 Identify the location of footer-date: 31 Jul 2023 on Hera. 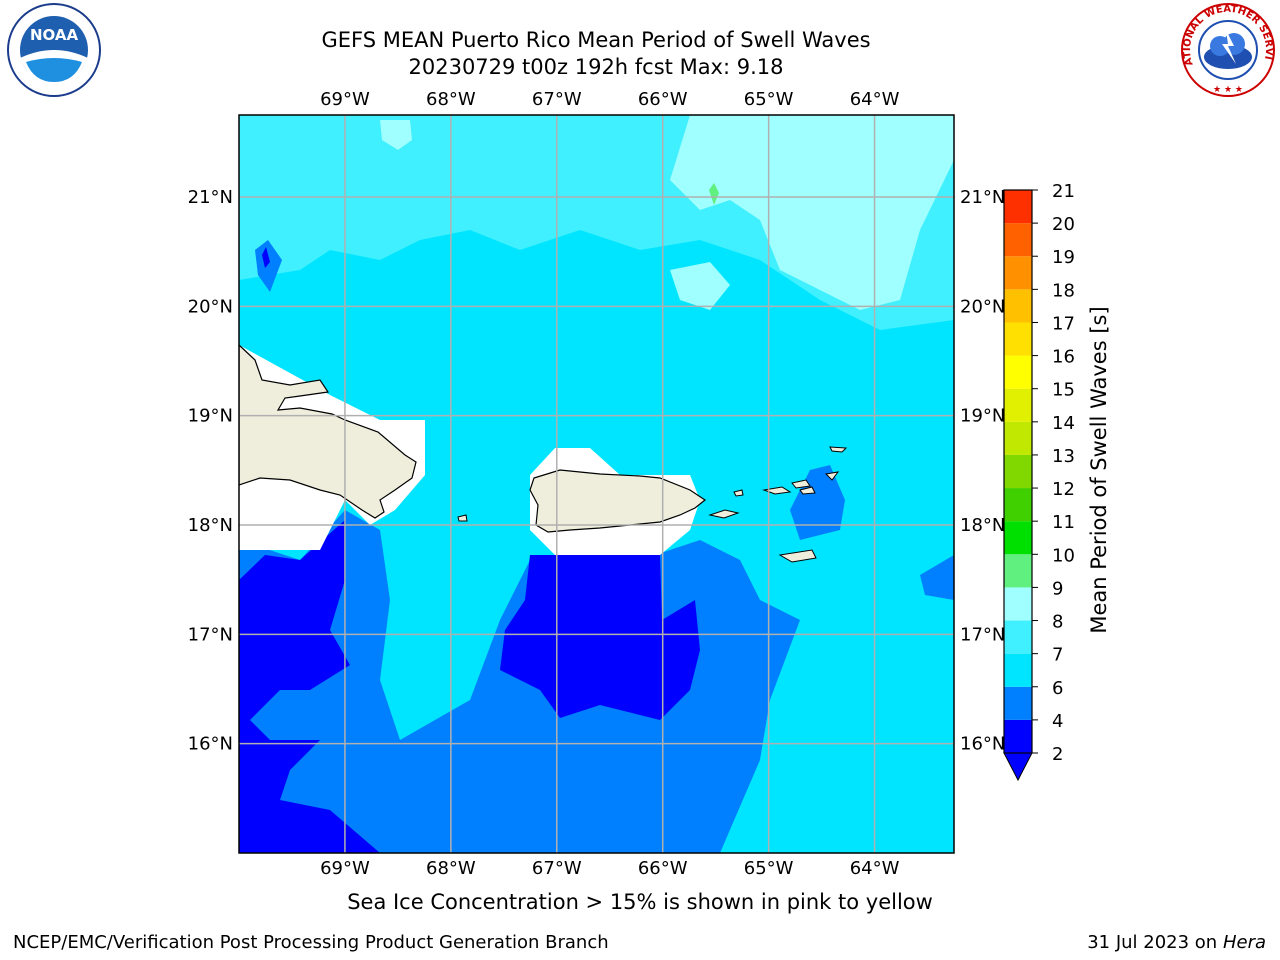
(1176, 942).